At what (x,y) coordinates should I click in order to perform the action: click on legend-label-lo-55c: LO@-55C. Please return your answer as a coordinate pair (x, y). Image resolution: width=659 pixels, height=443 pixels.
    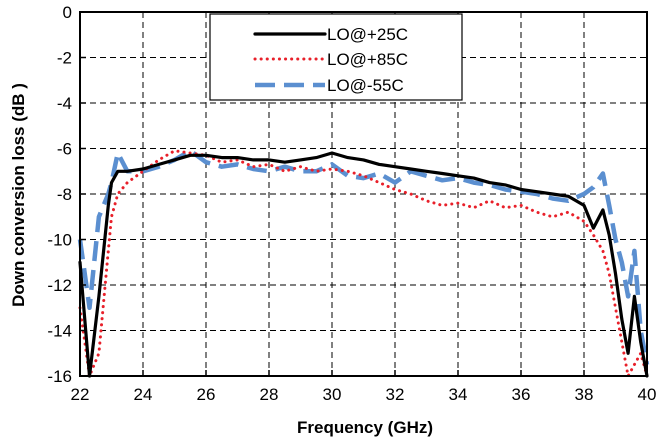
    Looking at the image, I should click on (365, 85).